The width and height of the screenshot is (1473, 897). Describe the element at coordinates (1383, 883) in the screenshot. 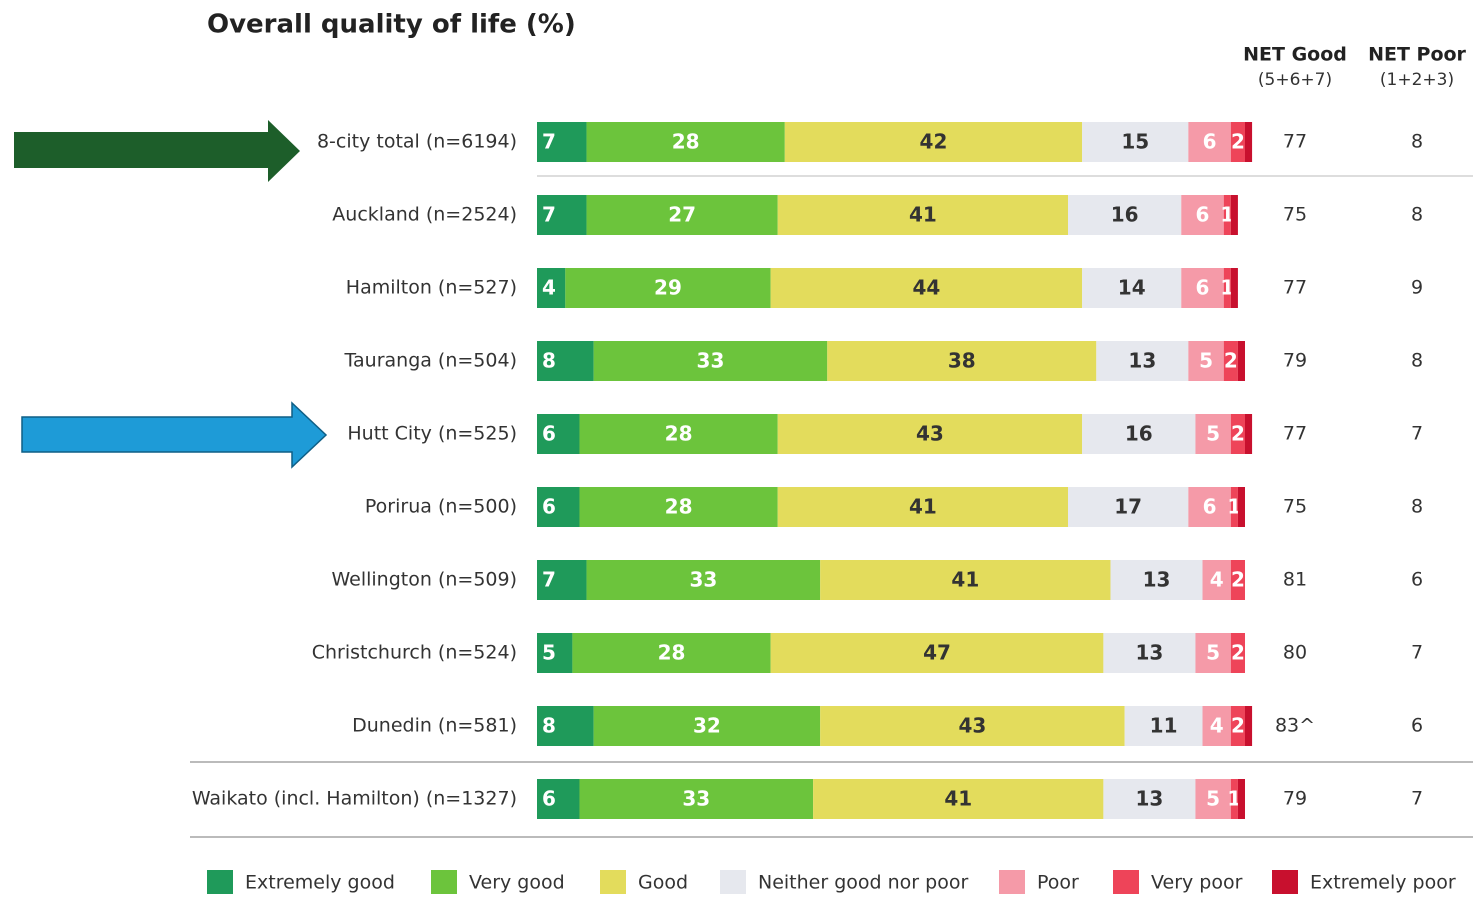

I see `legend-label: Extremely poor` at that location.